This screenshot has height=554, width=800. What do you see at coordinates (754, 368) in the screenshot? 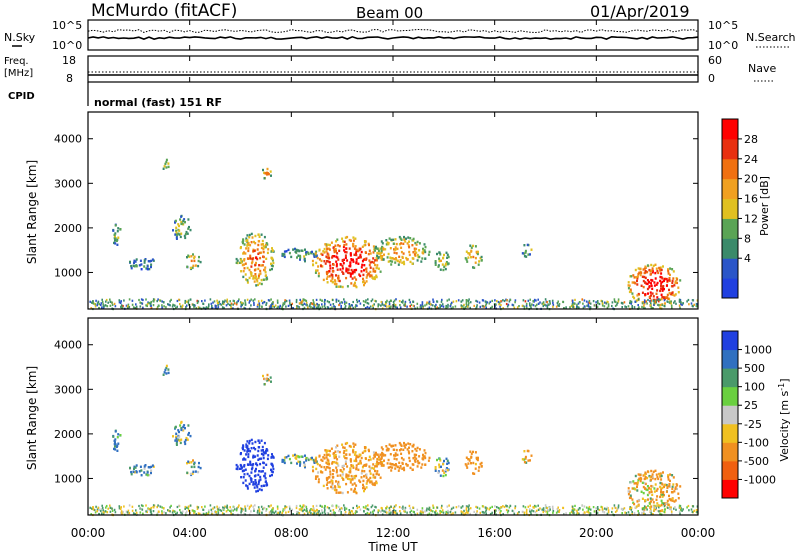
I see `colorbar-tick-label: 500` at bounding box center [754, 368].